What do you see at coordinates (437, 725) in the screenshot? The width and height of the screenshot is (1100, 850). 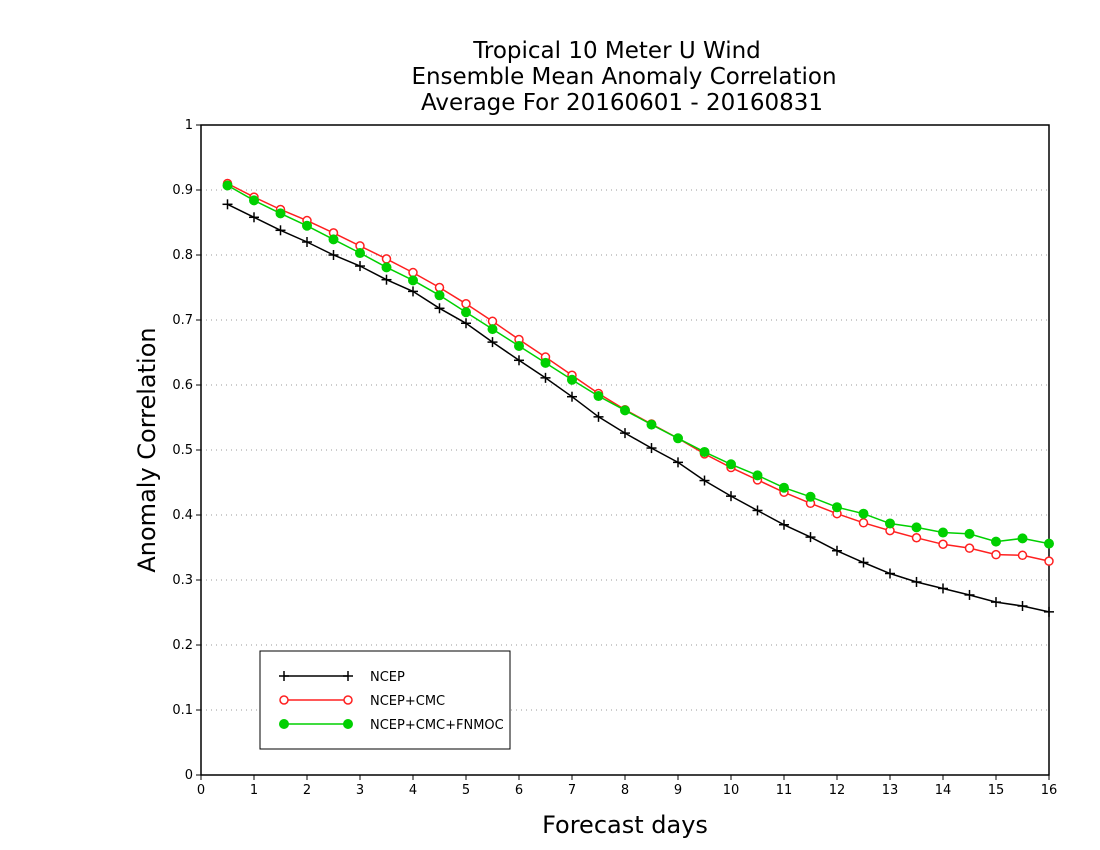 I see `legend-label: NCEP+CMC+FNMOC` at bounding box center [437, 725].